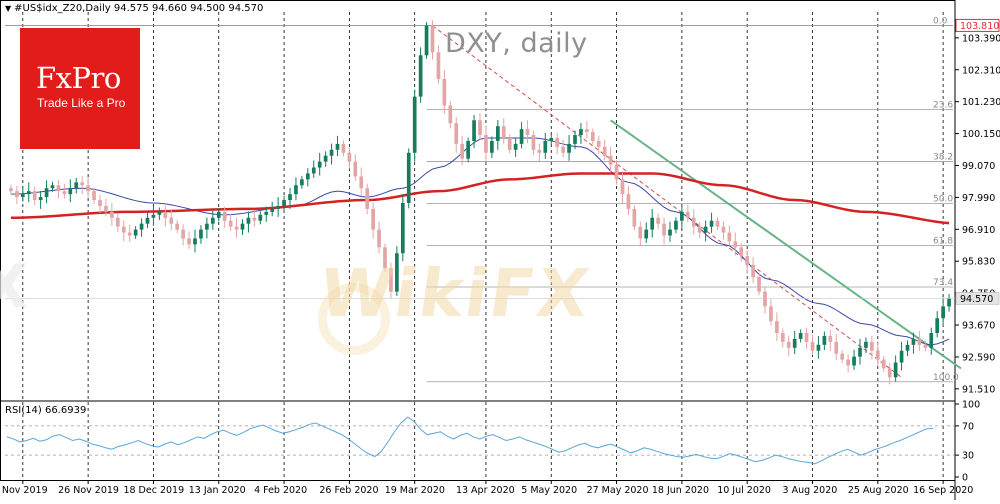 The width and height of the screenshot is (1000, 504). I want to click on rsi-tick-label: 70, so click(968, 426).